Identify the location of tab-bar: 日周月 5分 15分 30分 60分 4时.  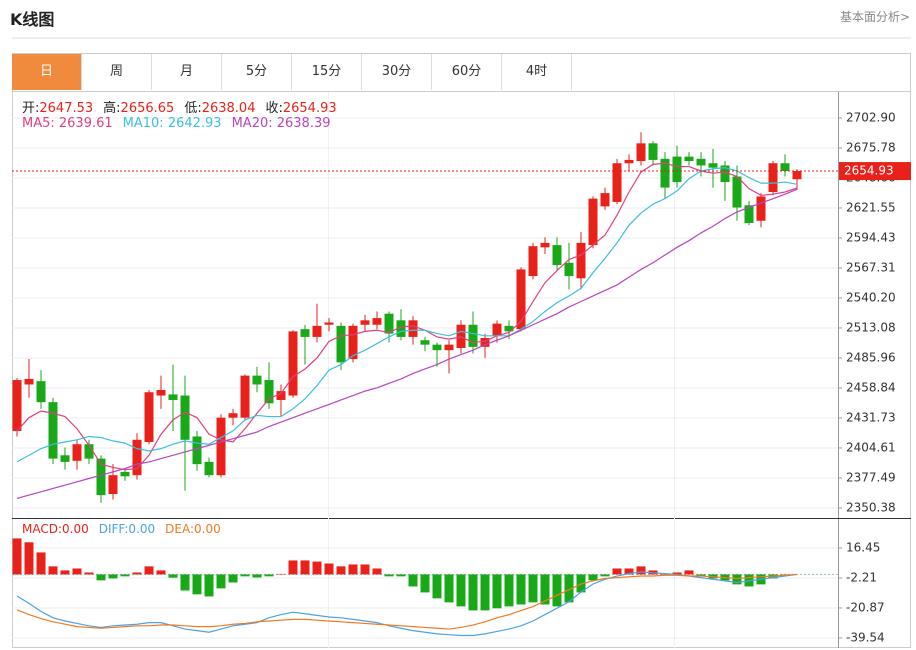
(292, 72).